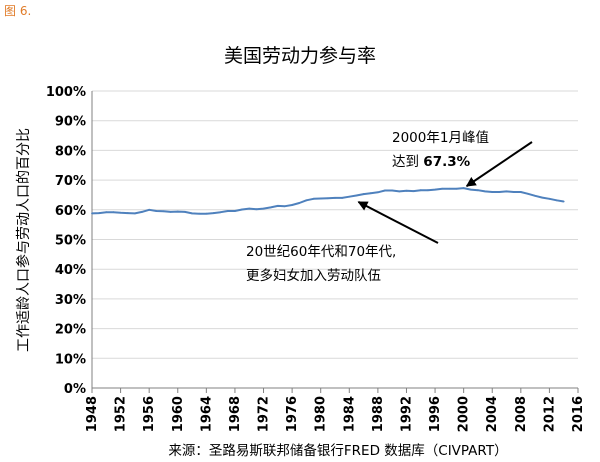 This screenshot has height=462, width=600. What do you see at coordinates (549, 414) in the screenshot?
I see `x-tick-label: 2012` at bounding box center [549, 414].